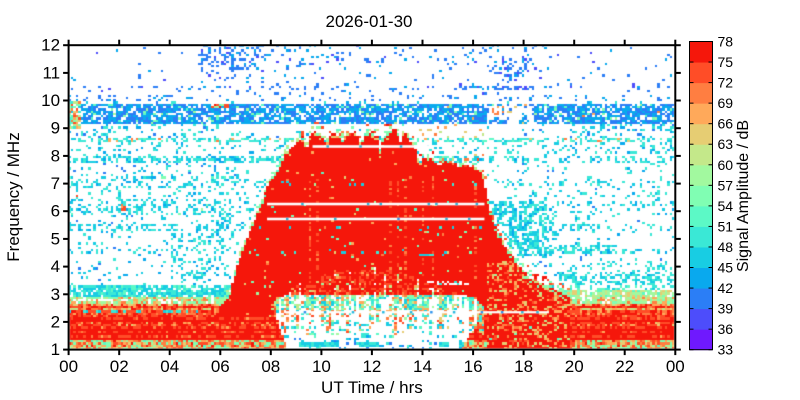 Image resolution: width=800 pixels, height=400 pixels. Describe the element at coordinates (422, 366) in the screenshot. I see `svg-text: 14` at that location.